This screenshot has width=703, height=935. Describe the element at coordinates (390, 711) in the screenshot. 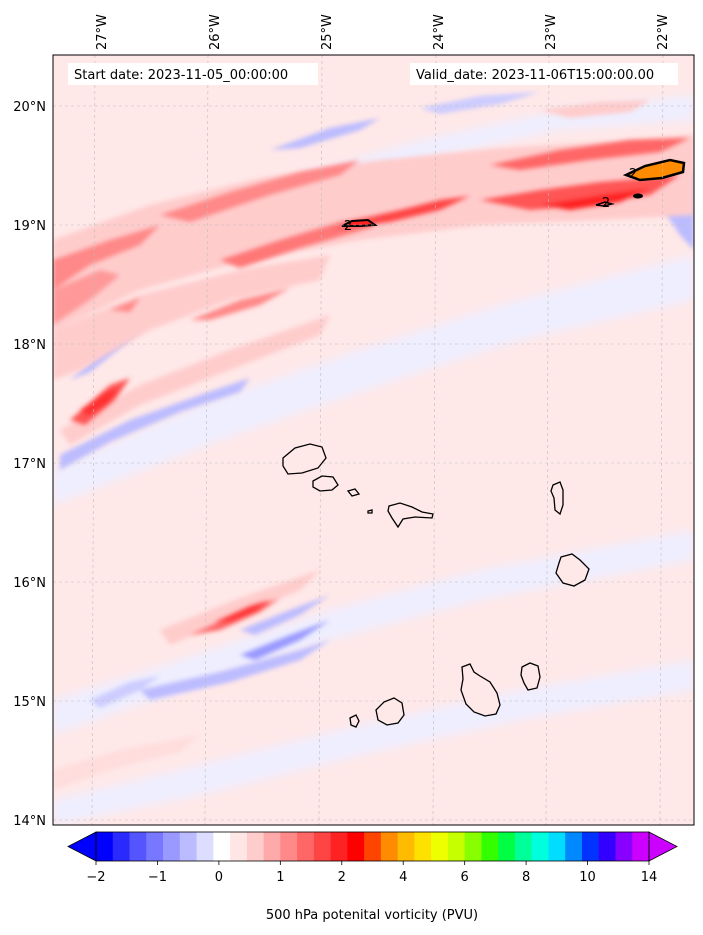

I see `island-fogo` at that location.